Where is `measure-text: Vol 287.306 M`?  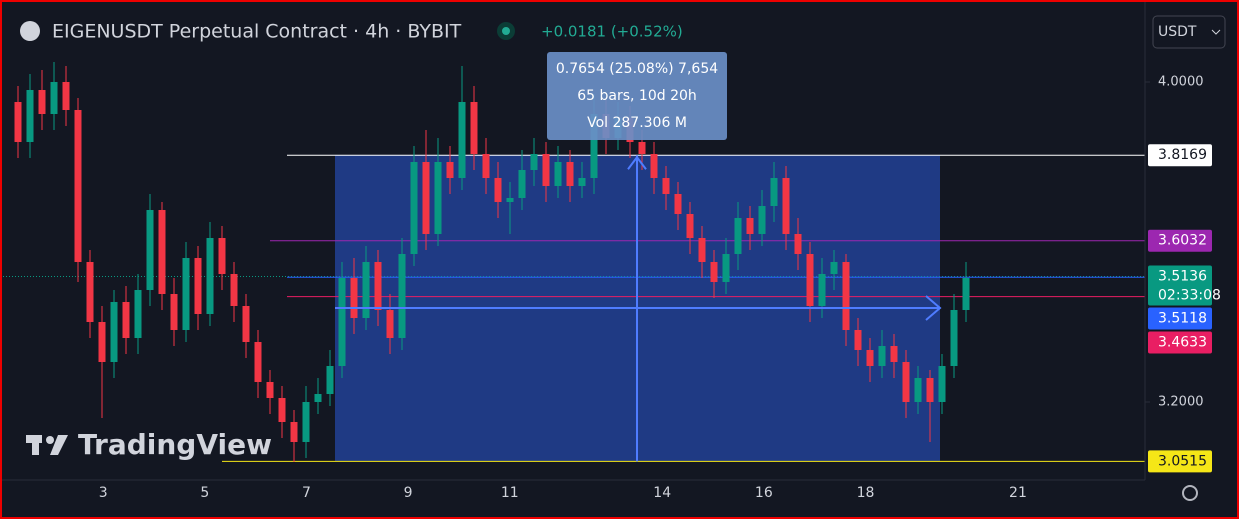
measure-text: Vol 287.306 M is located at coordinates (637, 123).